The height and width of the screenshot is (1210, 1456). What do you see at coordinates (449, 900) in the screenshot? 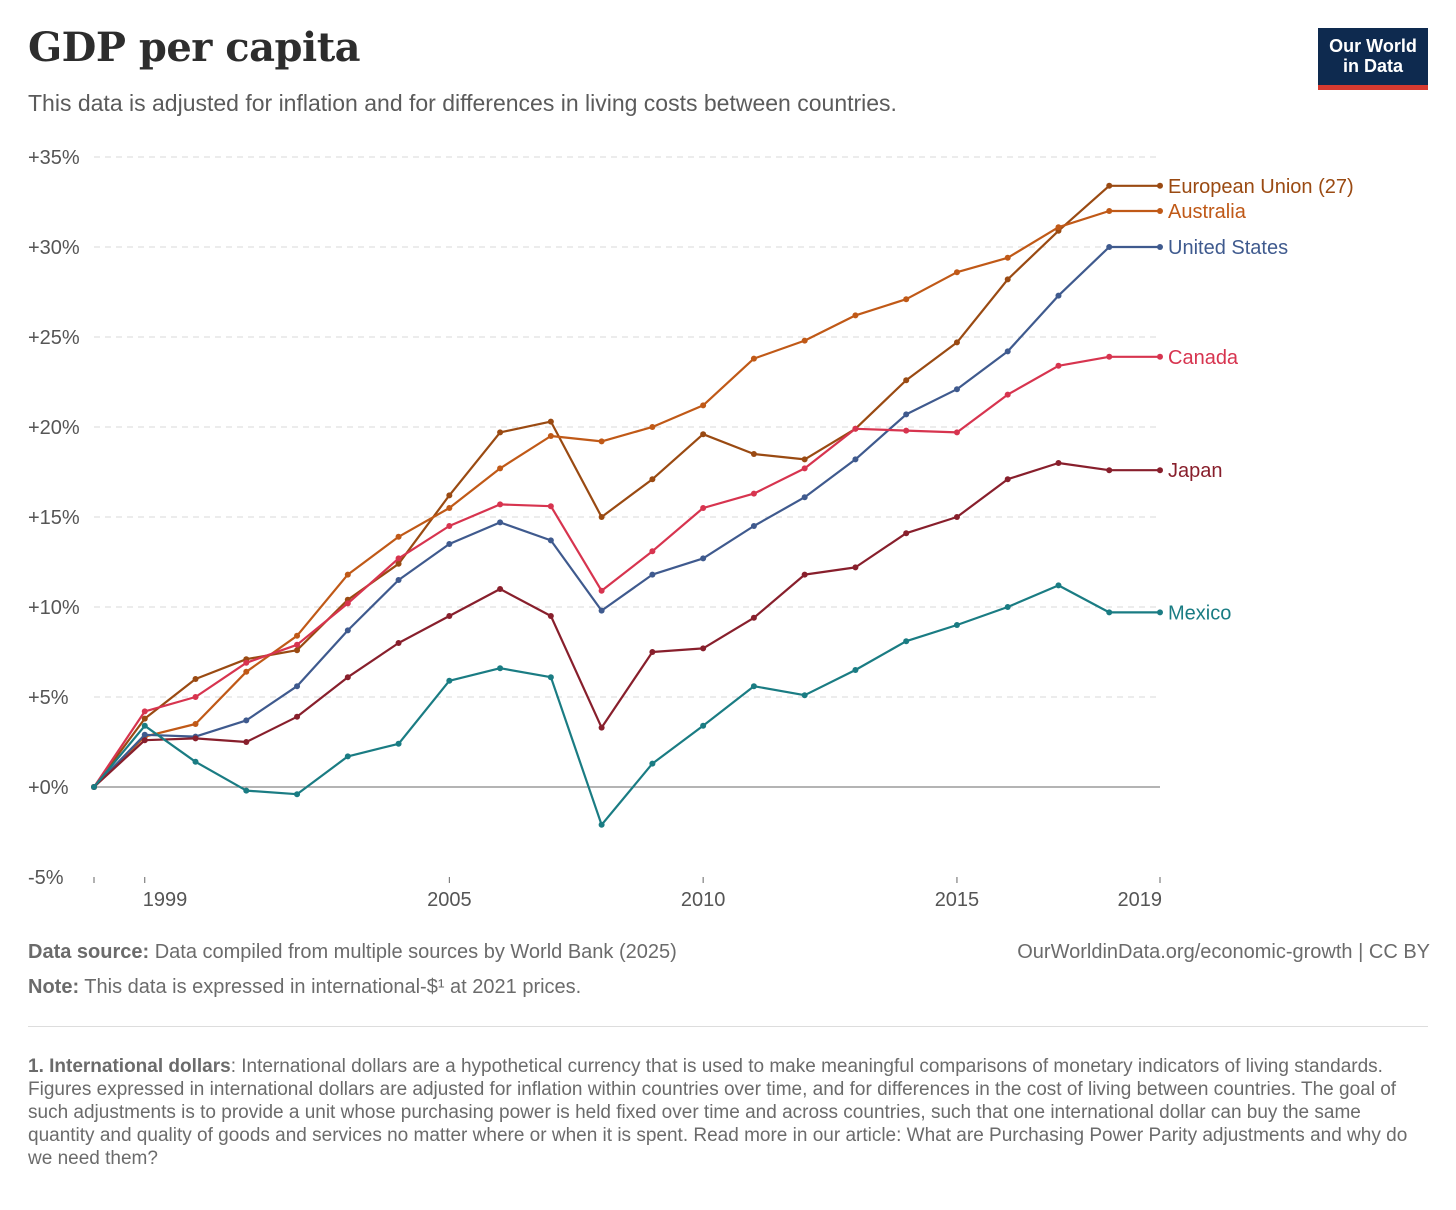
I see `x-tick-label: 2005` at bounding box center [449, 900].